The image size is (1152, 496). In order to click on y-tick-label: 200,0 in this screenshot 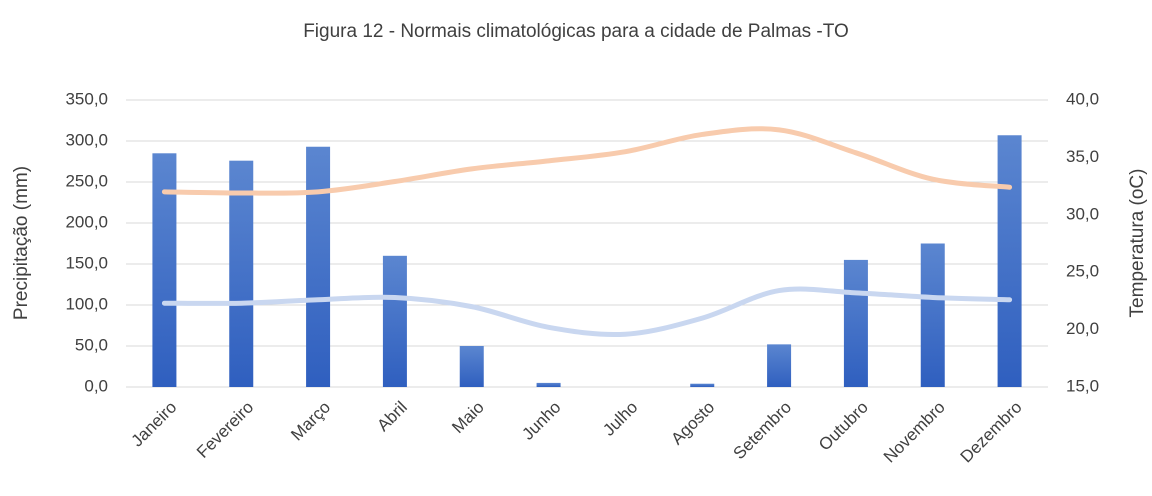, I will do `click(86, 221)`.